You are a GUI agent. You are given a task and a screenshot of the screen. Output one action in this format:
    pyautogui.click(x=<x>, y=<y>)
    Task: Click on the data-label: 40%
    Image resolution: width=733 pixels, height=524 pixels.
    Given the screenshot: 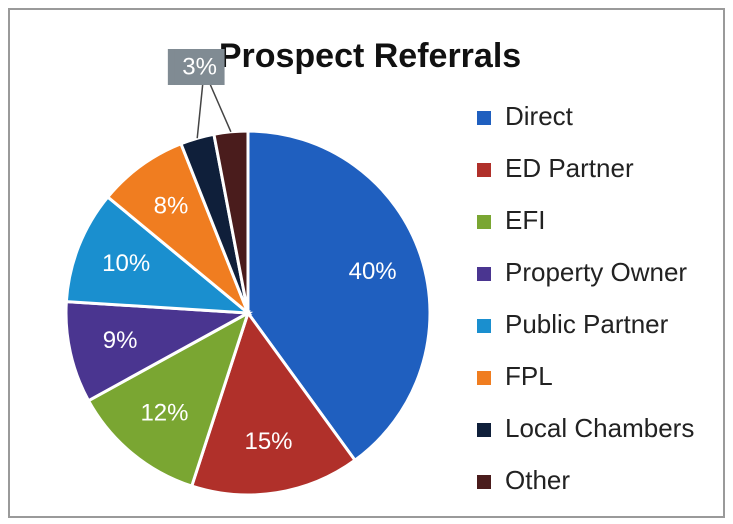 What is the action you would take?
    pyautogui.click(x=373, y=271)
    